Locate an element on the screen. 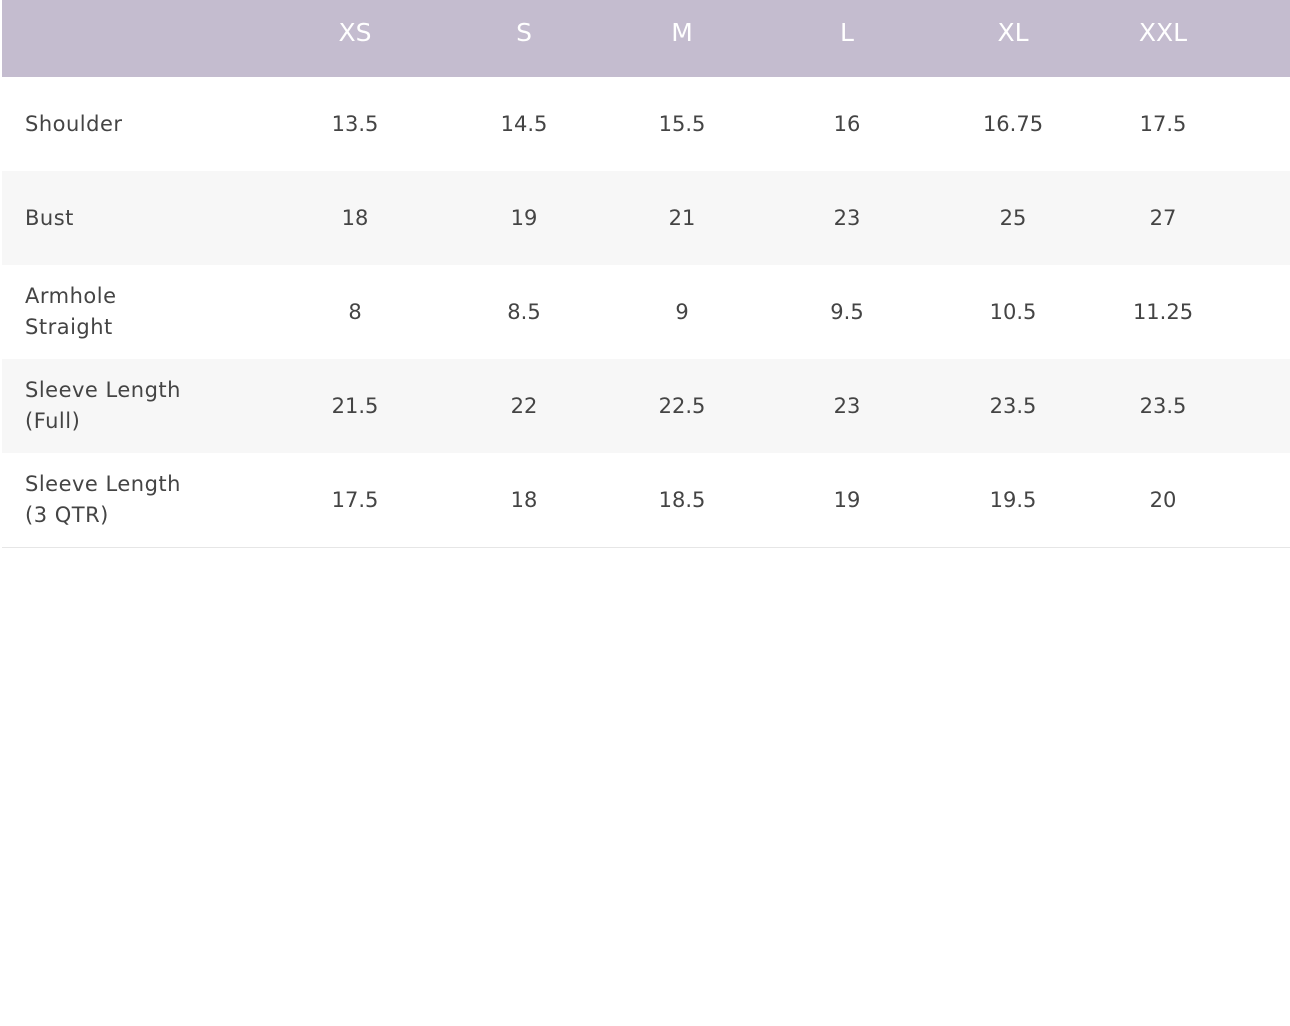 The height and width of the screenshot is (1026, 1290). measurement: 22 is located at coordinates (524, 406).